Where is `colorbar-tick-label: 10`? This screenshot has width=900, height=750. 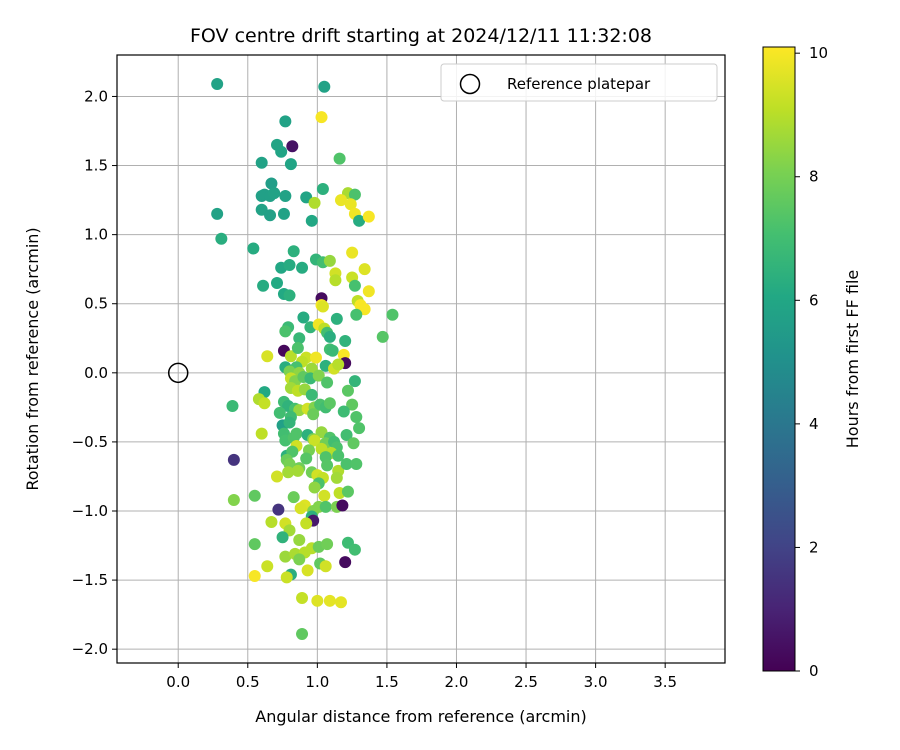 colorbar-tick-label: 10 is located at coordinates (818, 53).